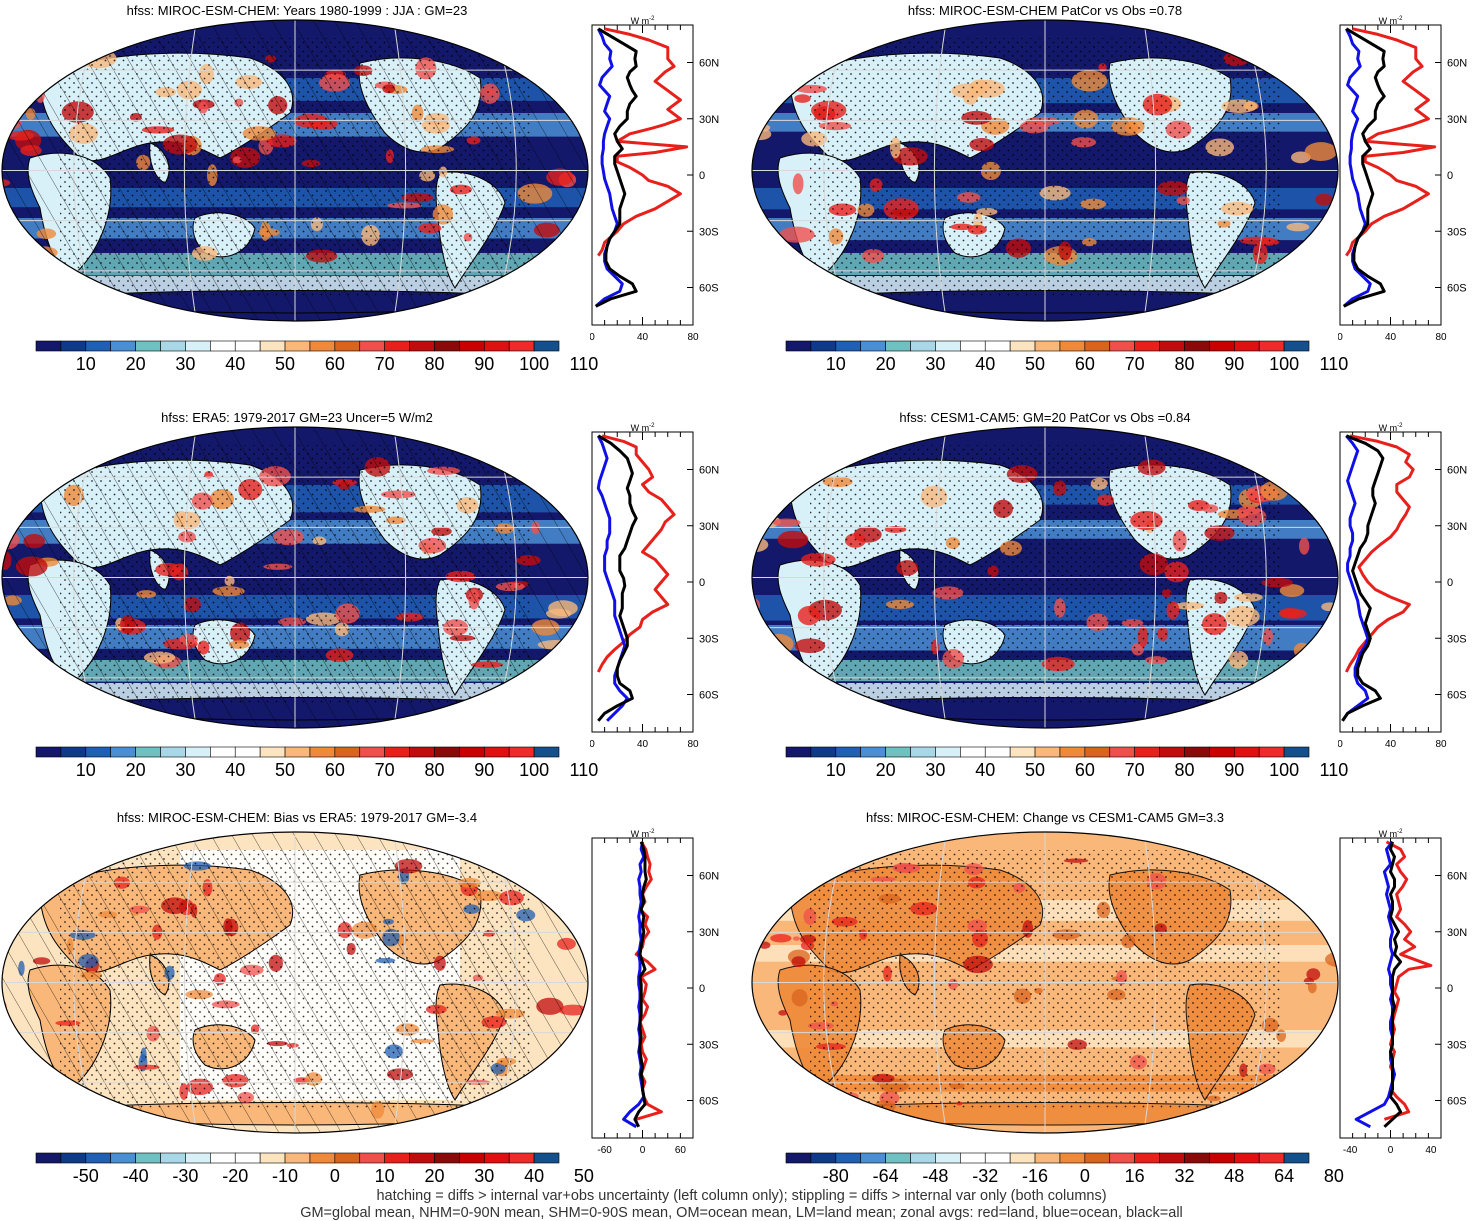  Describe the element at coordinates (1457, 471) in the screenshot. I see `zonal-y-tick-label: 60N` at that location.